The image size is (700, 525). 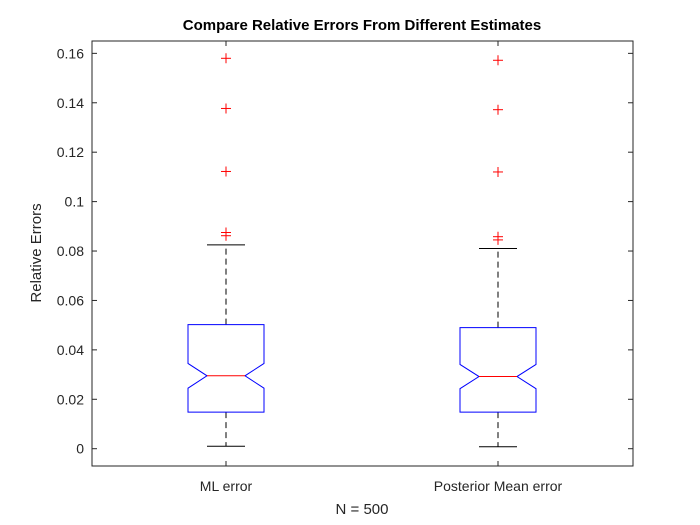 I want to click on x-tick-label: ML error, so click(x=226, y=486).